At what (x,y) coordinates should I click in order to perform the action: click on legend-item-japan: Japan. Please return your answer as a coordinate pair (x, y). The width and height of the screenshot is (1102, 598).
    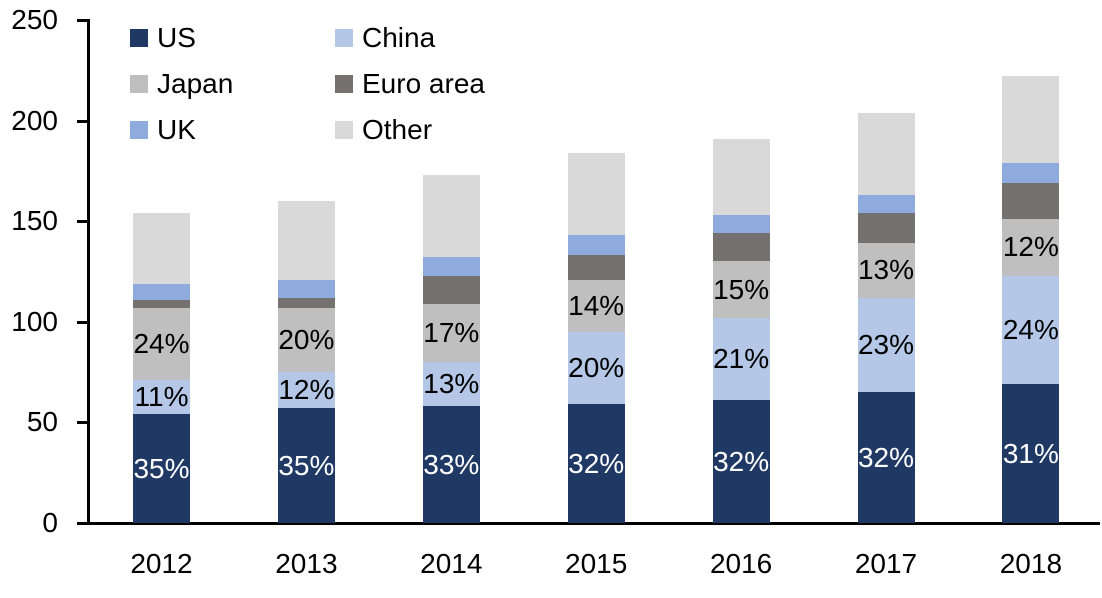
    Looking at the image, I should click on (232, 83).